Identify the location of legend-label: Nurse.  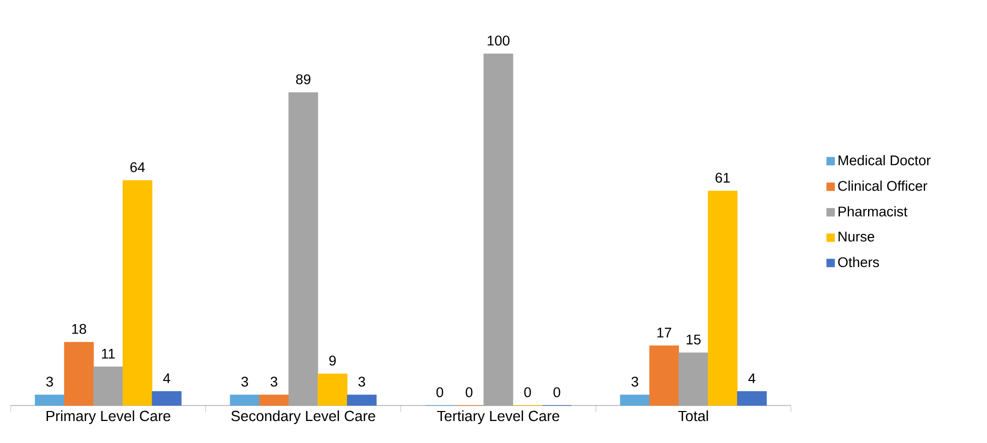
(856, 237).